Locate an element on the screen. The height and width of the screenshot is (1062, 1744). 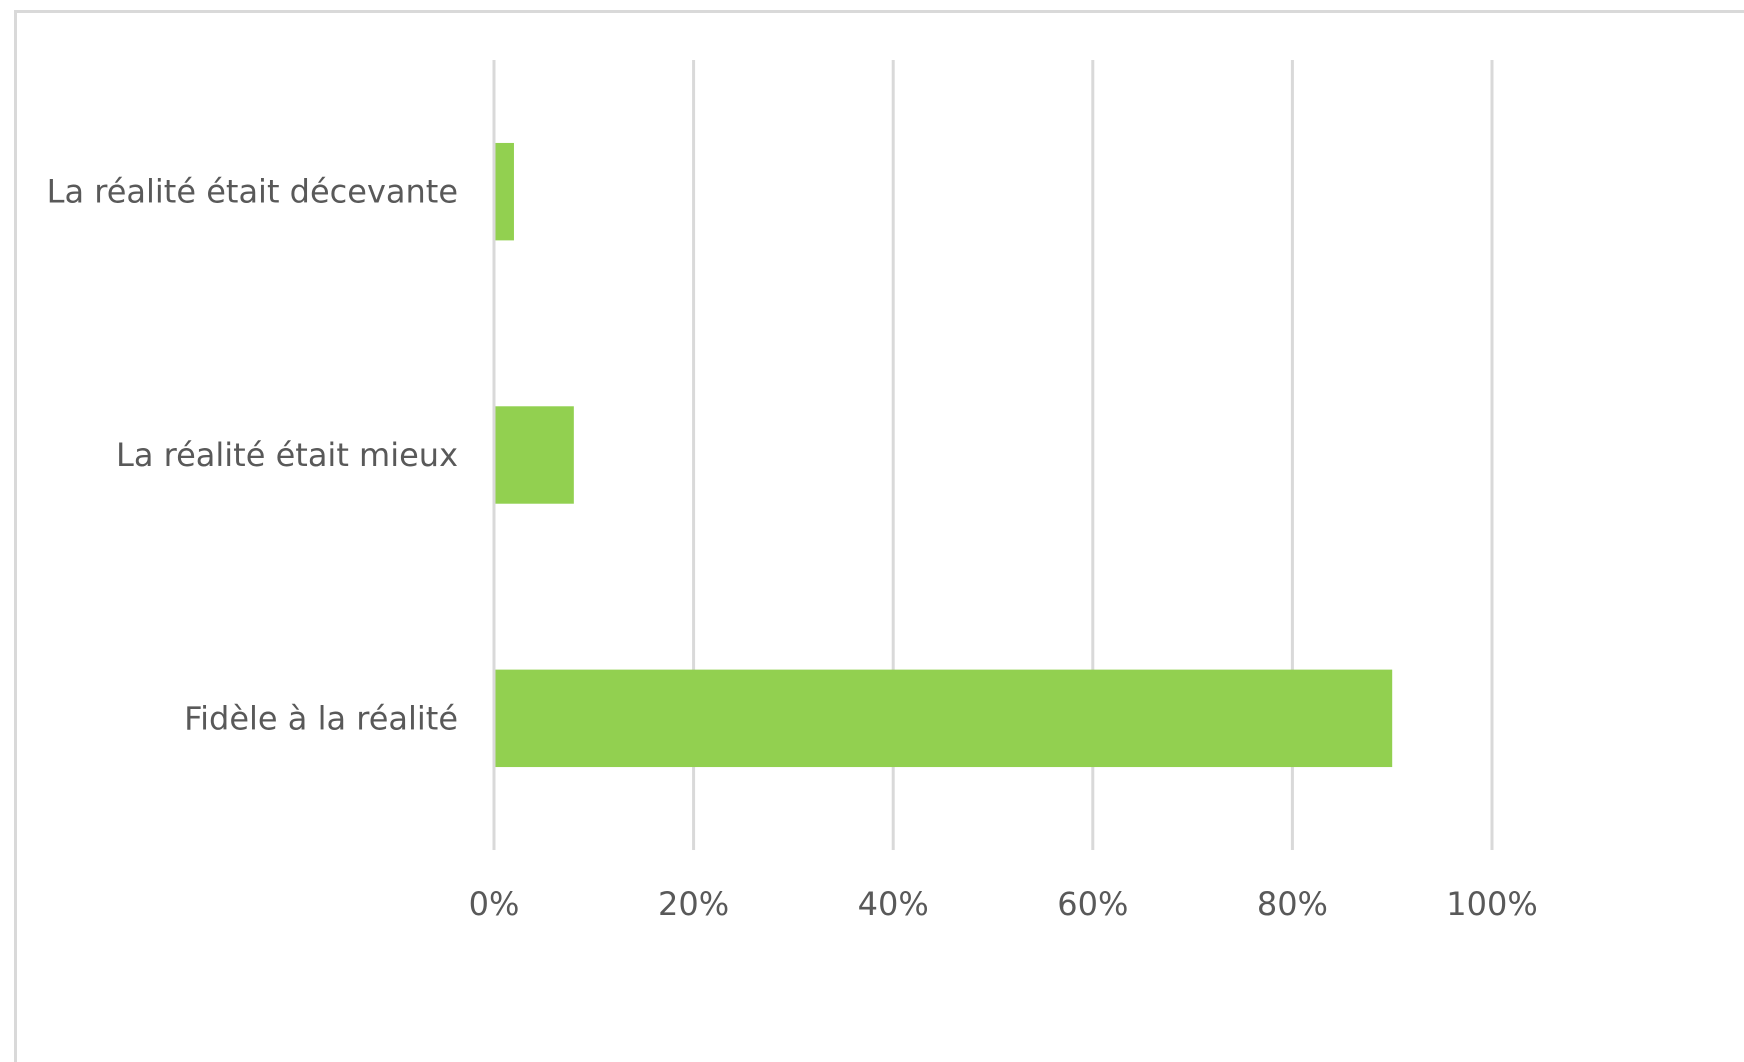
x-tick-label: 40% is located at coordinates (893, 904).